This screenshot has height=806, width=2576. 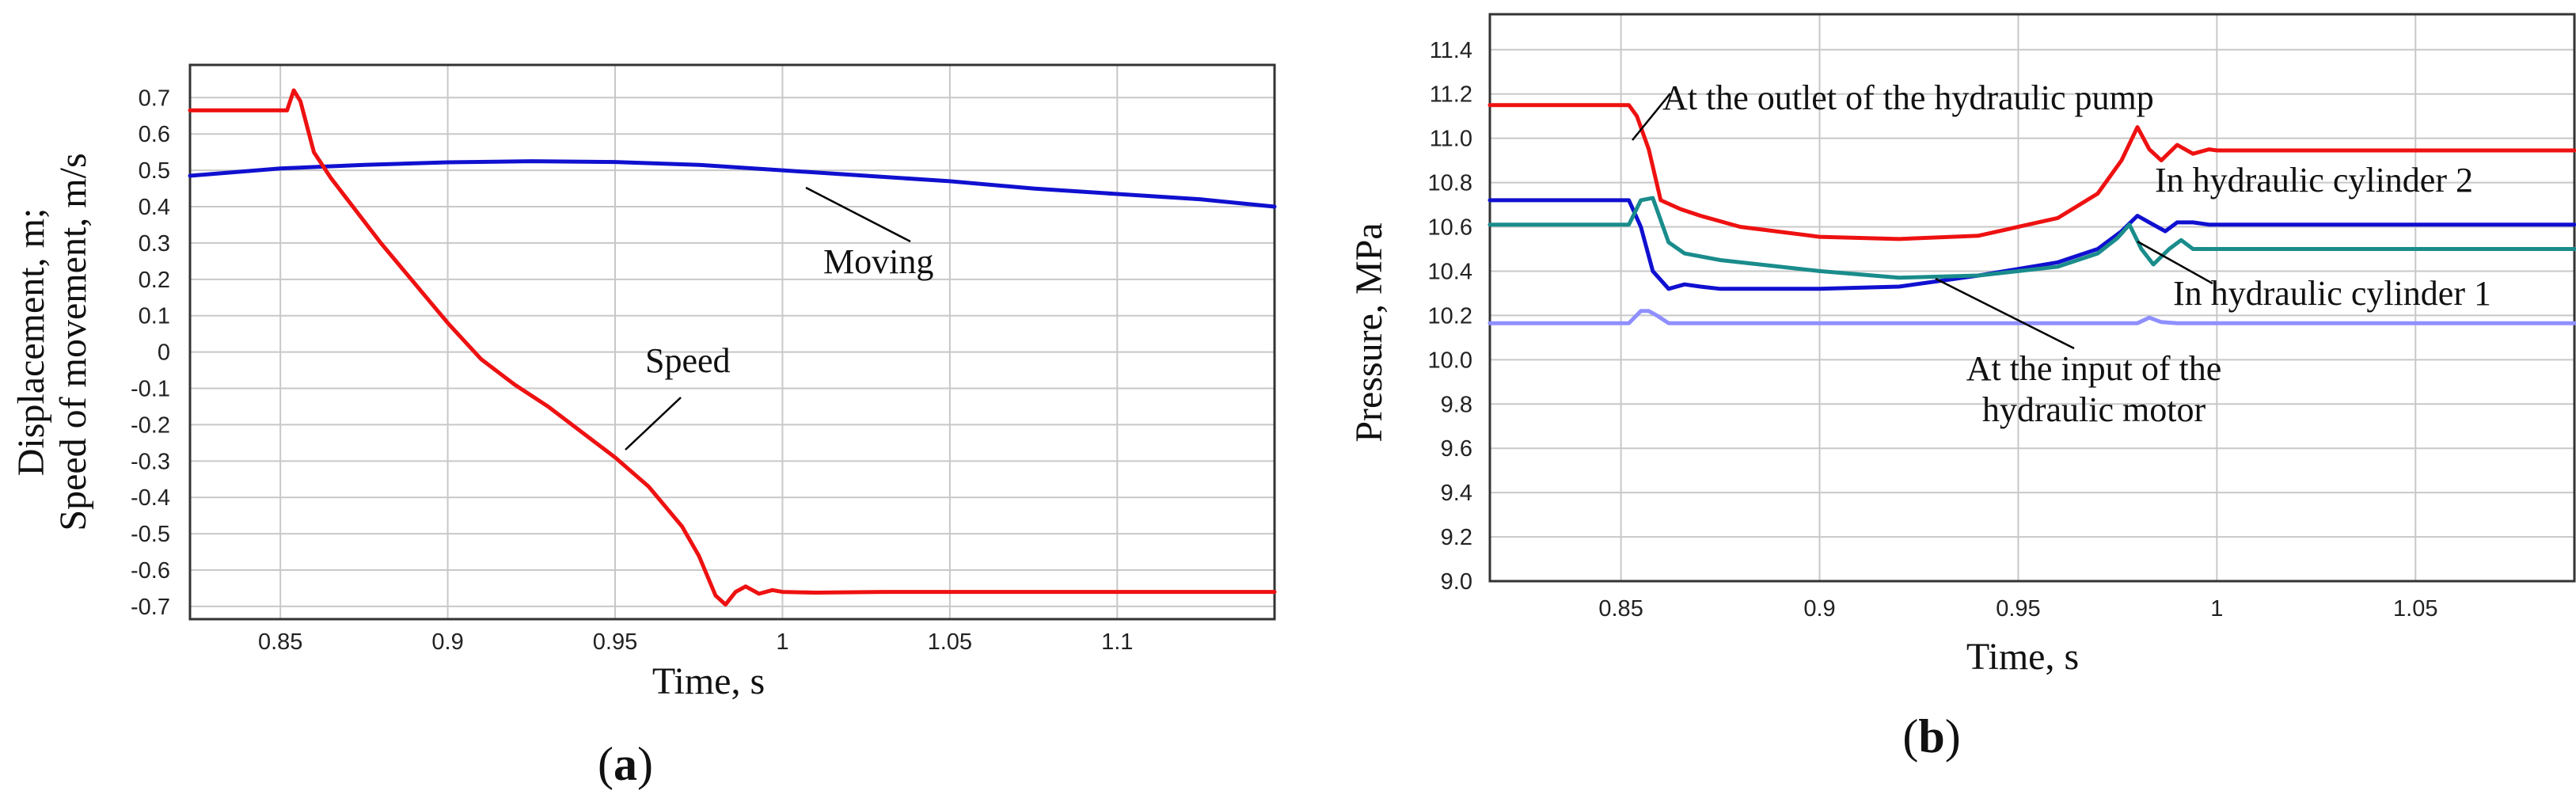 What do you see at coordinates (1451, 139) in the screenshot?
I see `chart-b-y-tick-label: 11.0` at bounding box center [1451, 139].